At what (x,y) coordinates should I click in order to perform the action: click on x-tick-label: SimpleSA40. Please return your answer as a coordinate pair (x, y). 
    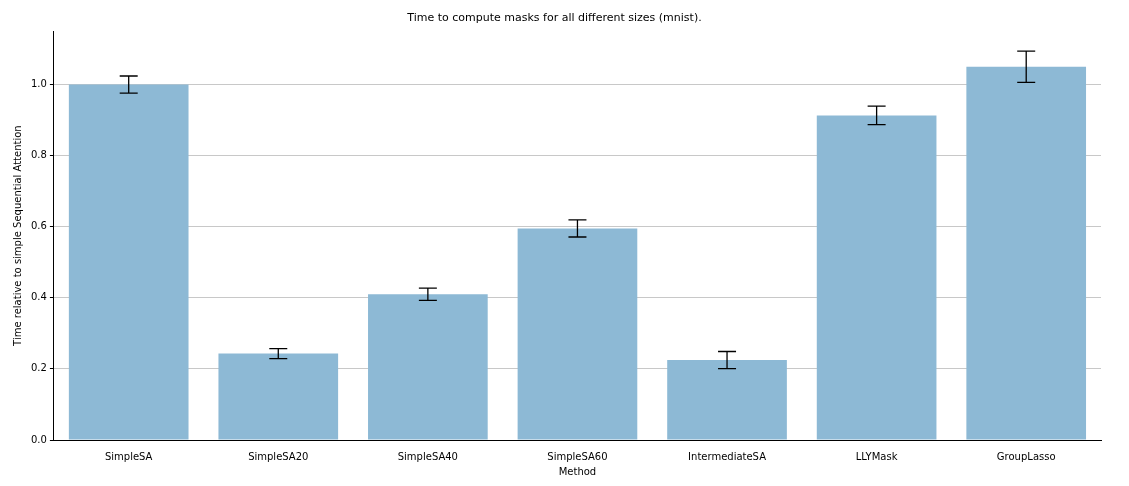
    Looking at the image, I should click on (427, 456).